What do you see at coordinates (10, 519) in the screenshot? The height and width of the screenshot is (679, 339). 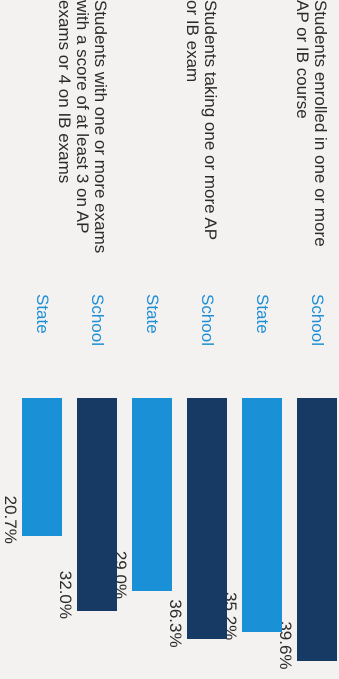 I see `value-label: 20.7%` at bounding box center [10, 519].